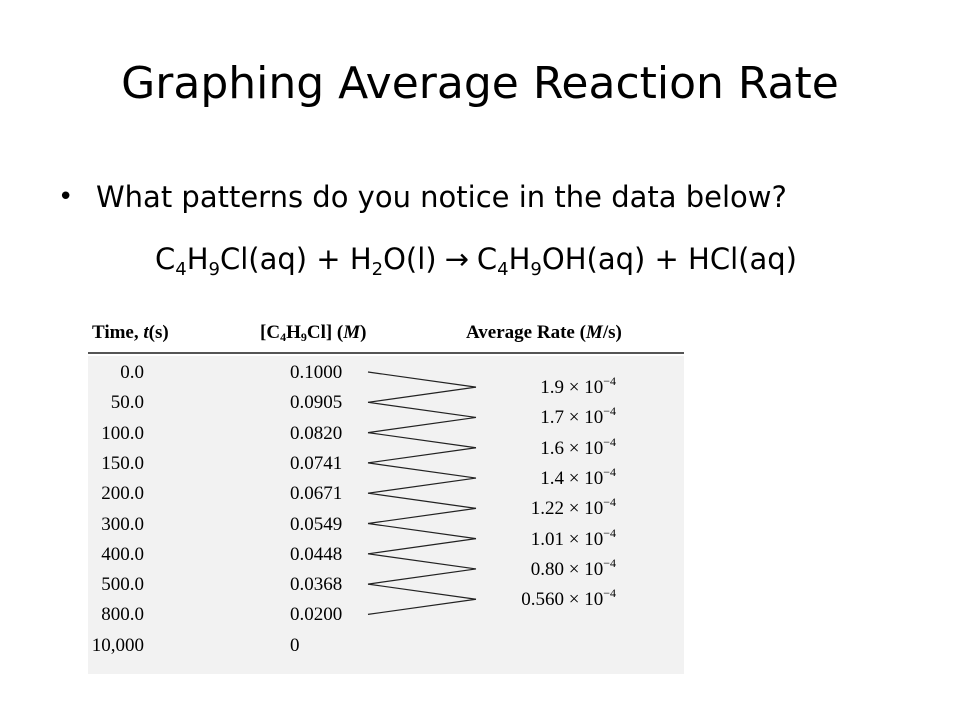 This screenshot has width=960, height=720. What do you see at coordinates (316, 585) in the screenshot?
I see `concentration-cell: 0.0368` at bounding box center [316, 585].